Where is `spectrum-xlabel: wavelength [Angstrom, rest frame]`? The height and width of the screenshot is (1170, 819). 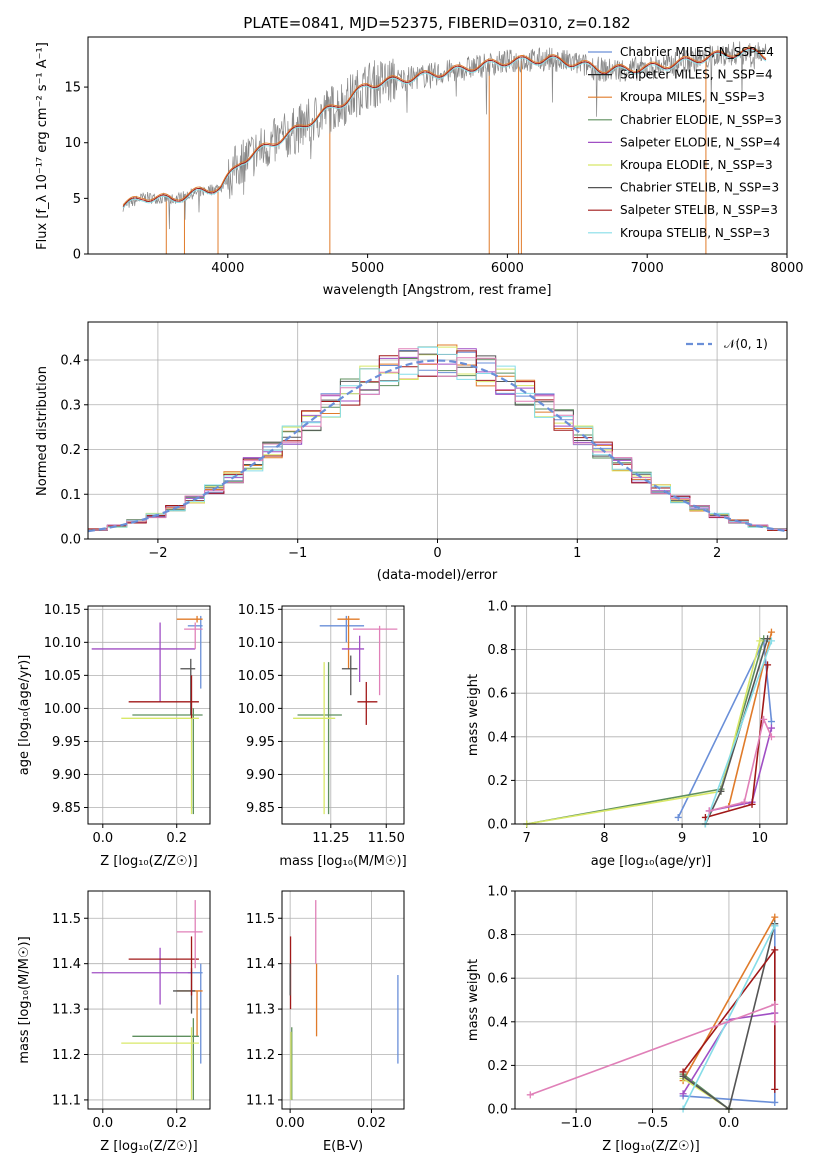
spectrum-xlabel: wavelength [Angstrom, rest frame] is located at coordinates (437, 290).